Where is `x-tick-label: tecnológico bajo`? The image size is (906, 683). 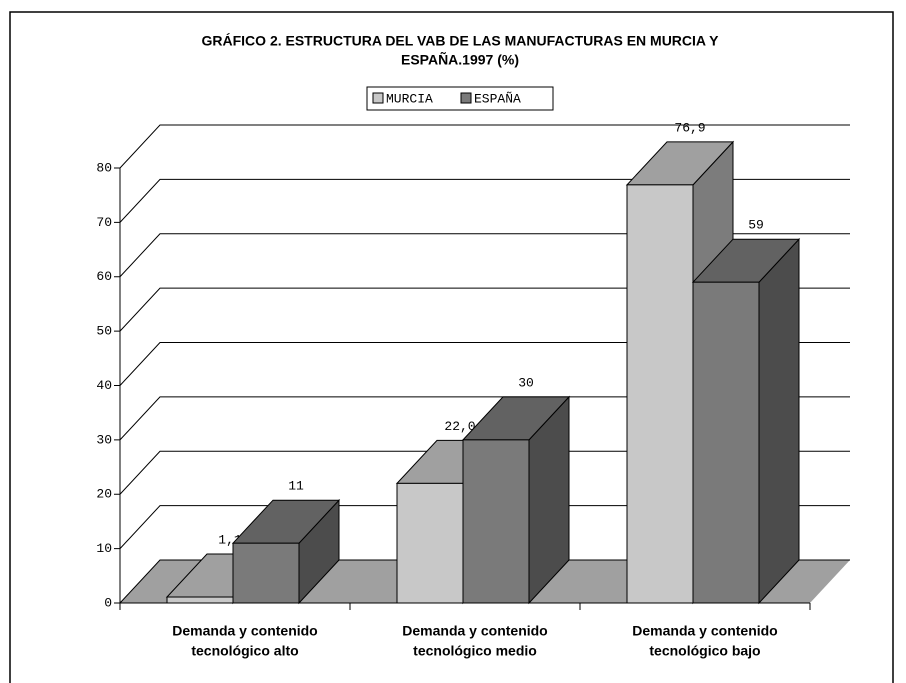
x-tick-label: tecnológico bajo is located at coordinates (704, 651).